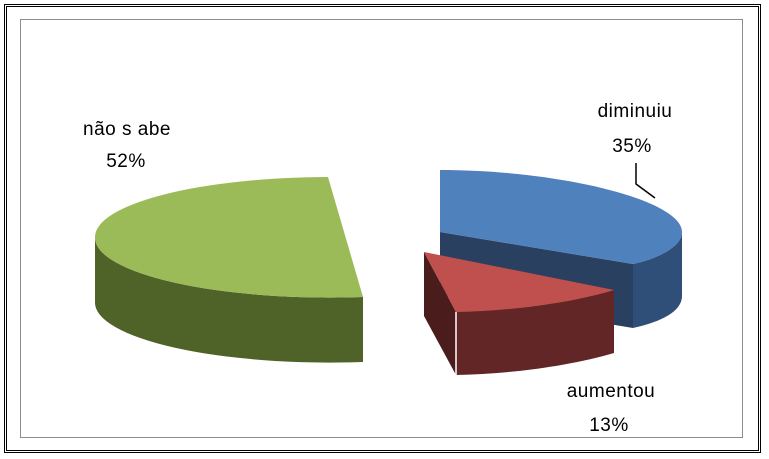  Describe the element at coordinates (561, 217) in the screenshot. I see `slice-diminuiu-top` at that location.